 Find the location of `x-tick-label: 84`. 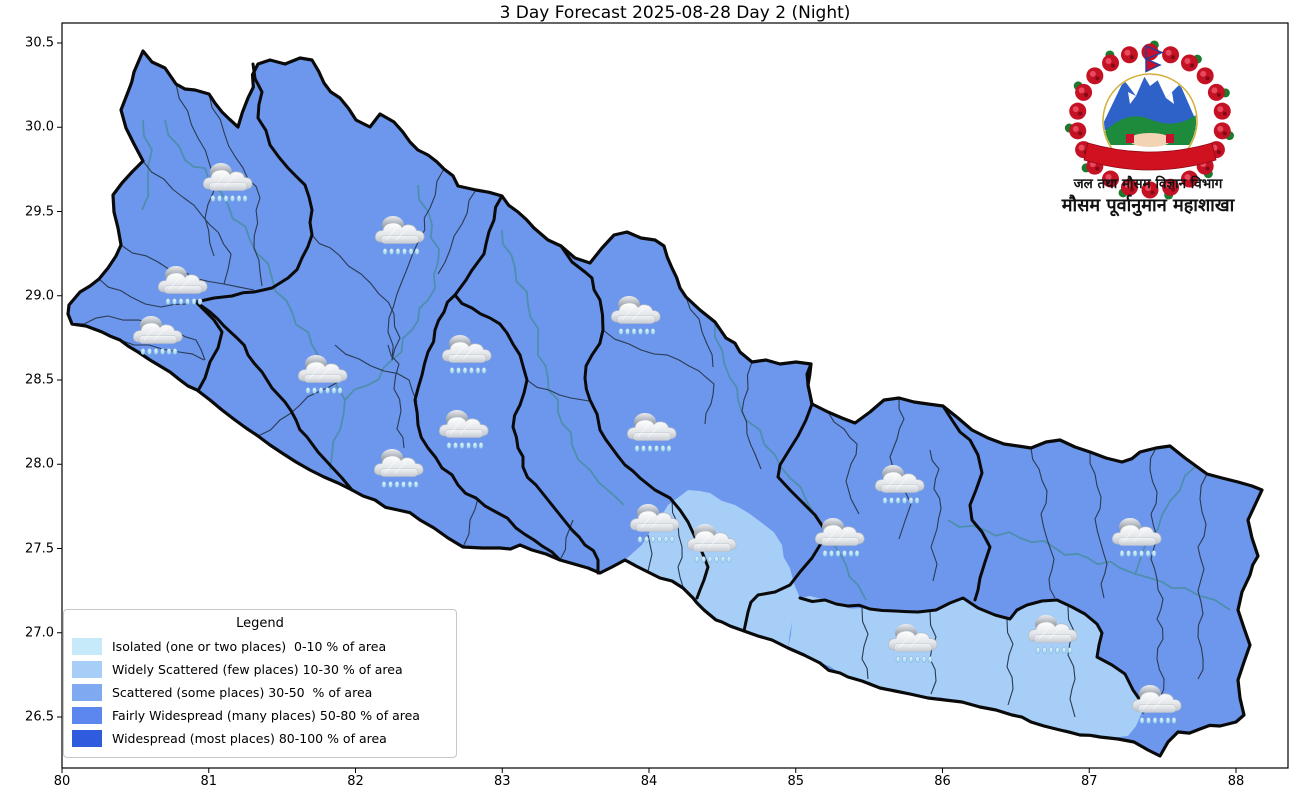

x-tick-label: 84 is located at coordinates (649, 781).